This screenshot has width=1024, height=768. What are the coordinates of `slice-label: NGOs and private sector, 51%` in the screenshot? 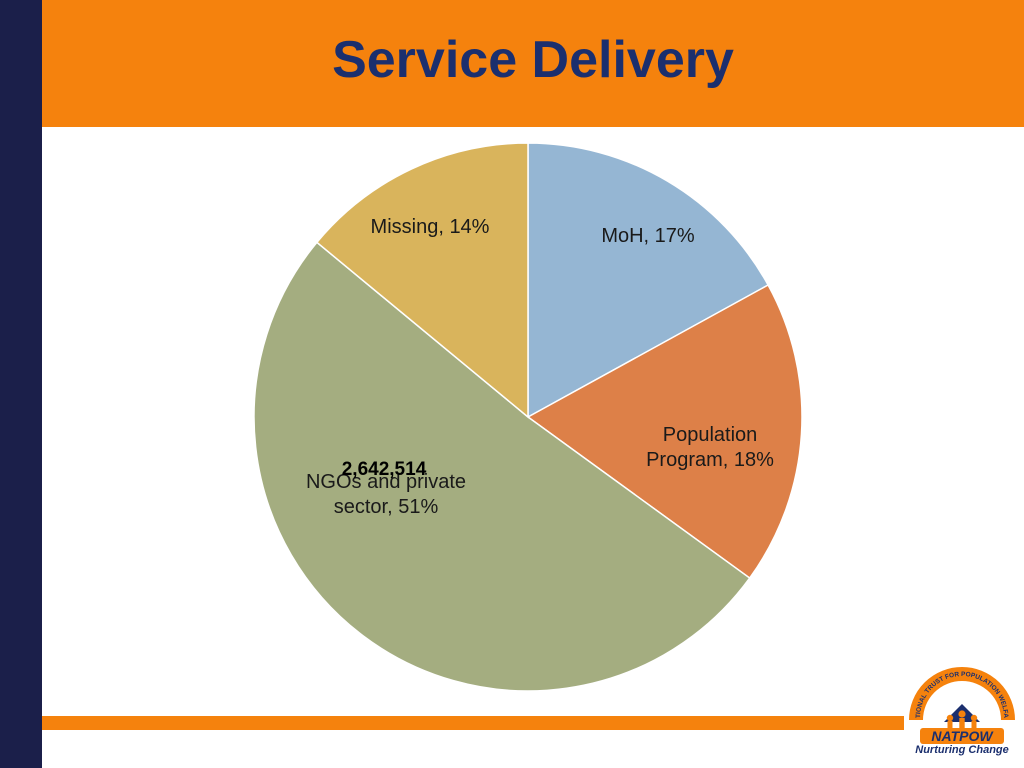 It's located at (386, 494).